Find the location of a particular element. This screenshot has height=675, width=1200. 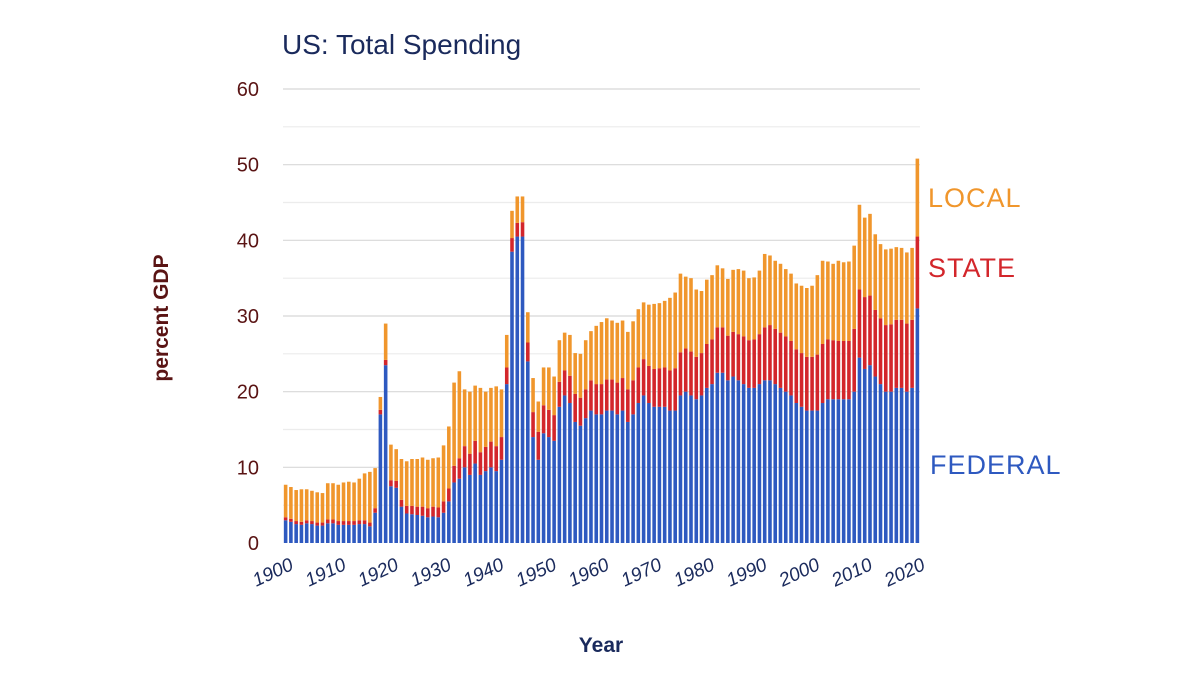

bar-state-1990 is located at coordinates (759, 359).